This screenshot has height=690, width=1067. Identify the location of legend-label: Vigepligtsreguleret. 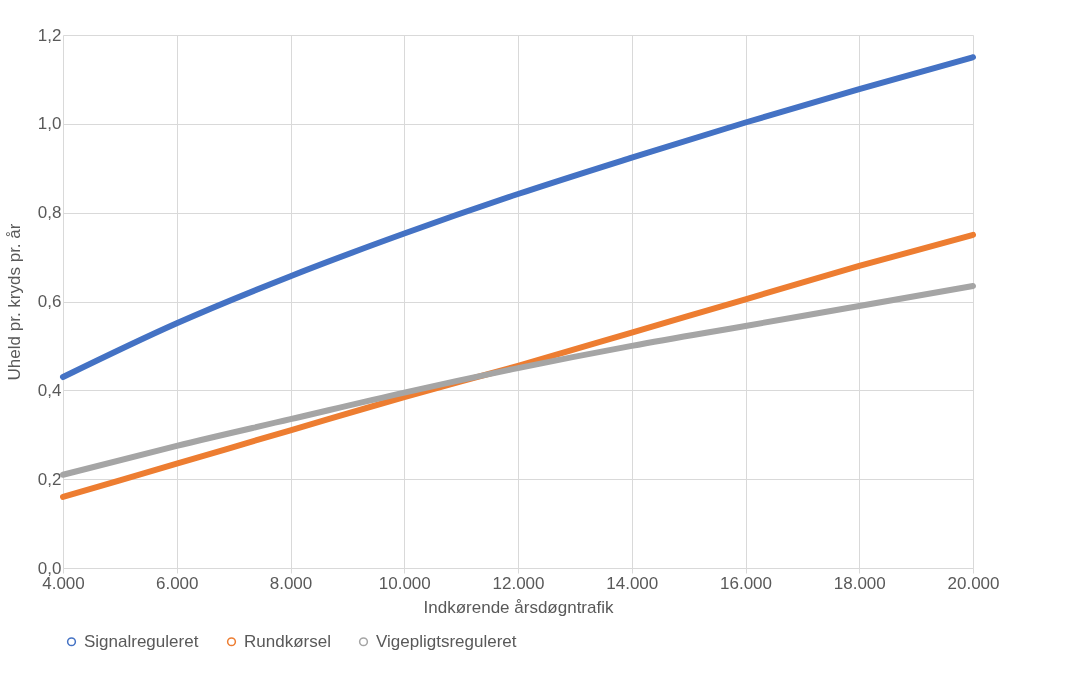
(446, 641).